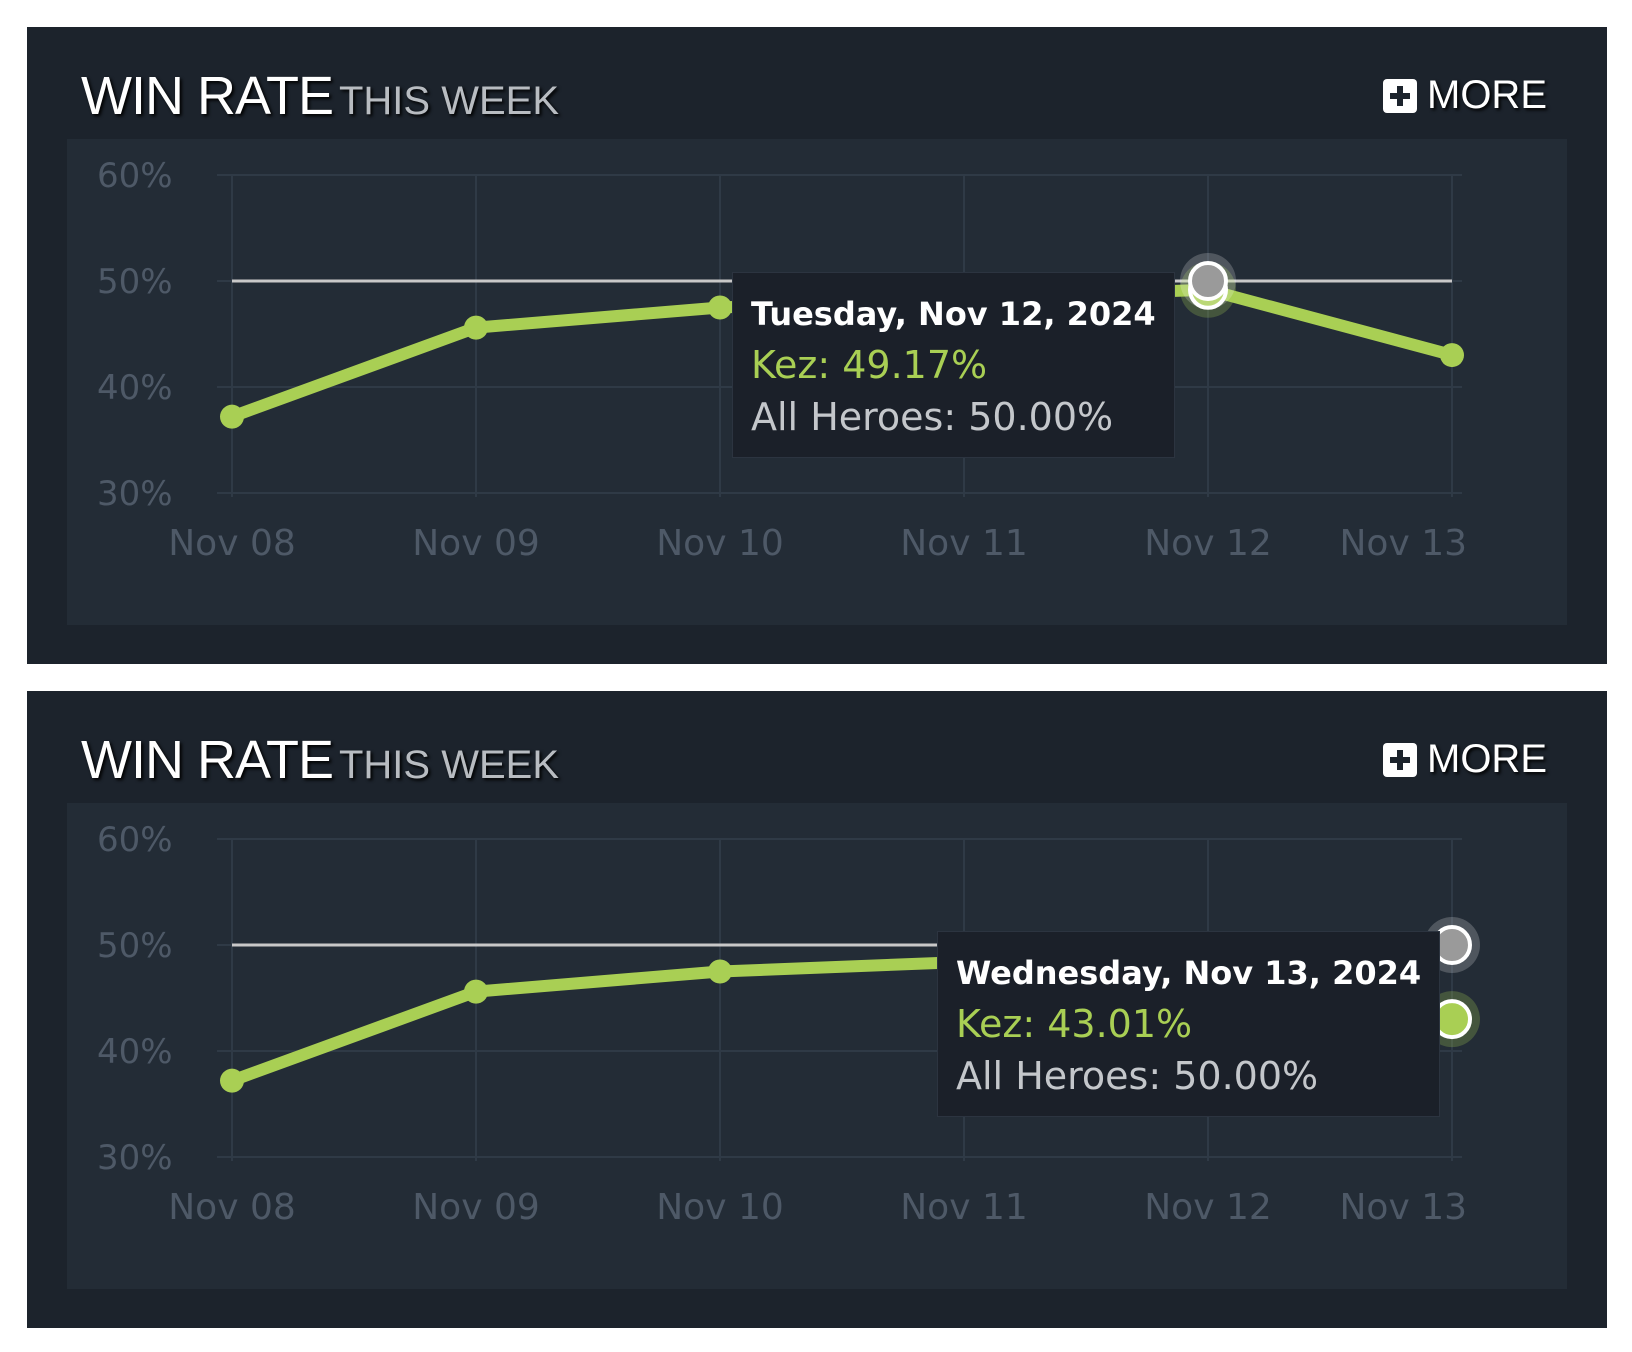 The height and width of the screenshot is (1352, 1632). What do you see at coordinates (953, 314) in the screenshot?
I see `tooltip-date: Tuesday, Nov 12, 2024` at bounding box center [953, 314].